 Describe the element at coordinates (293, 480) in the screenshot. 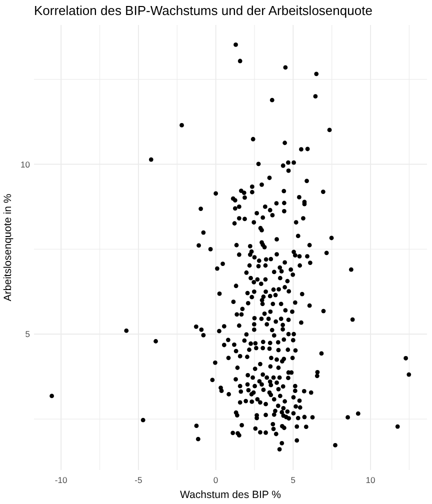

I see `x-tick-label: 5` at that location.